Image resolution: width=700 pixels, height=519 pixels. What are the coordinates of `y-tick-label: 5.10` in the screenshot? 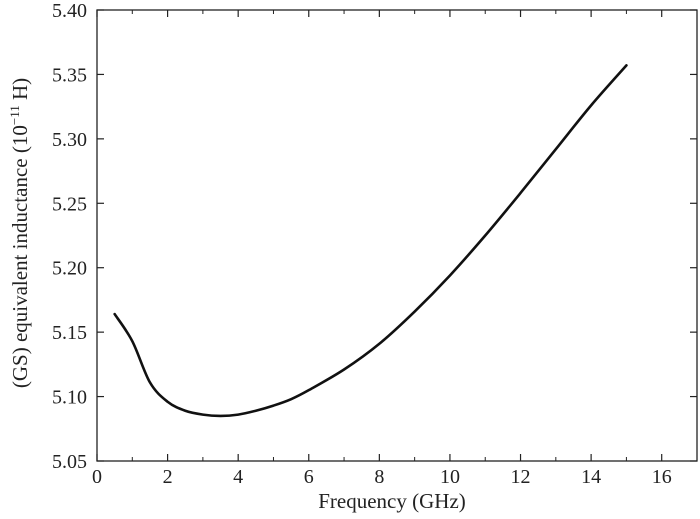 It's located at (69, 398).